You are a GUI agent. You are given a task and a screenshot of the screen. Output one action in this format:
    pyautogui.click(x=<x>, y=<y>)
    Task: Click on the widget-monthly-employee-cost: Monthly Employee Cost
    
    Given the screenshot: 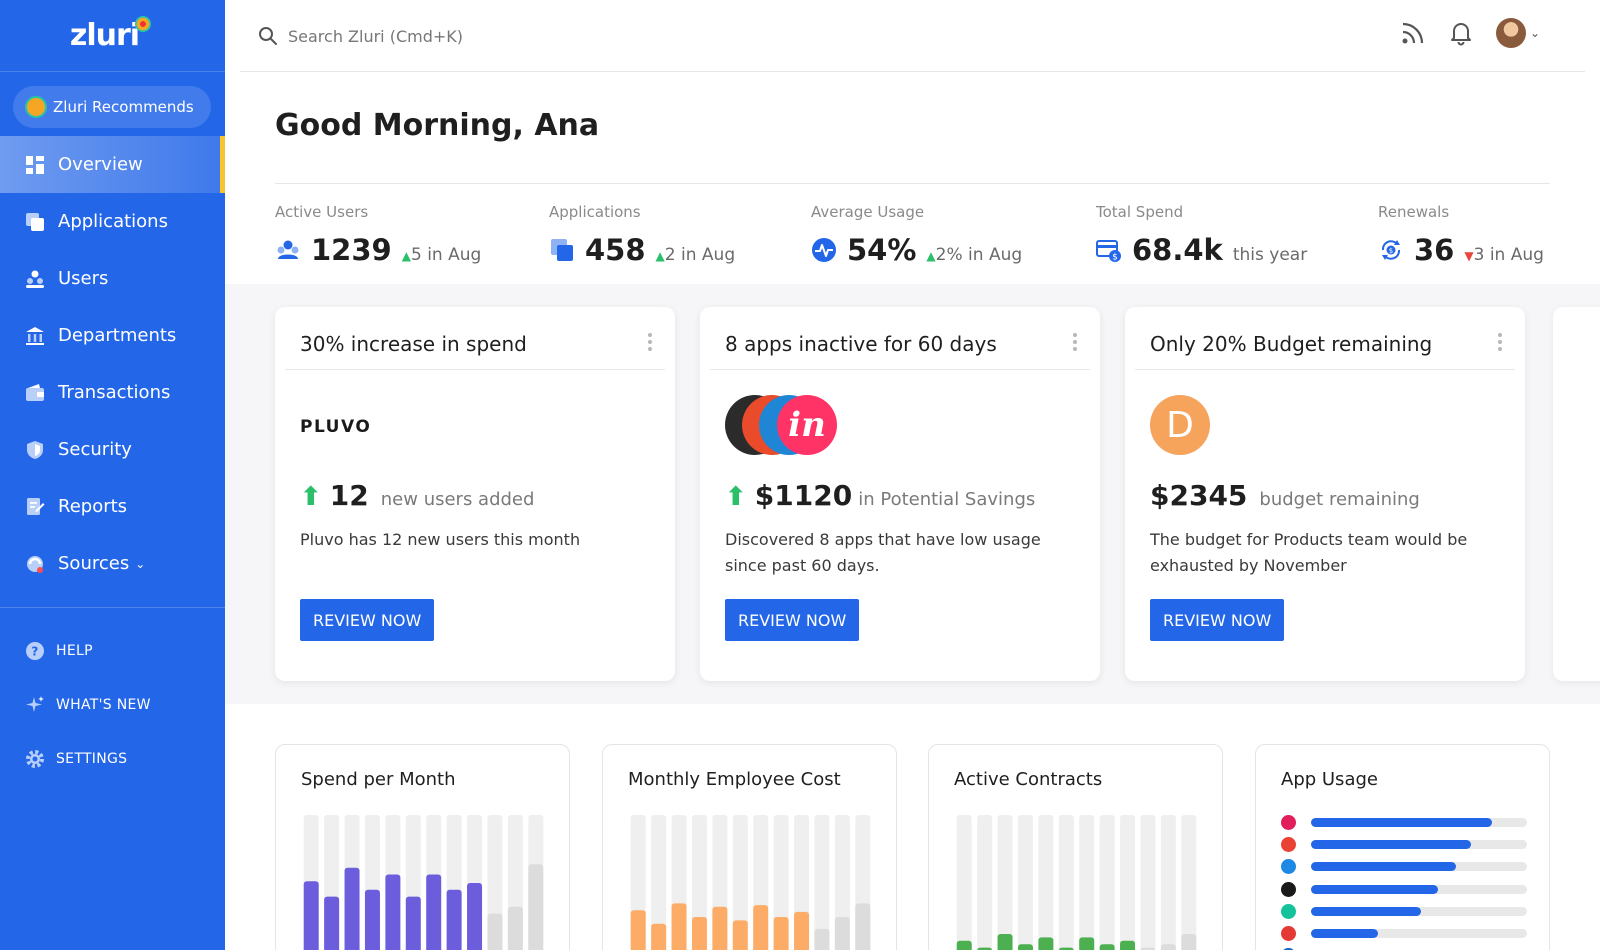 What is the action you would take?
    pyautogui.click(x=749, y=847)
    